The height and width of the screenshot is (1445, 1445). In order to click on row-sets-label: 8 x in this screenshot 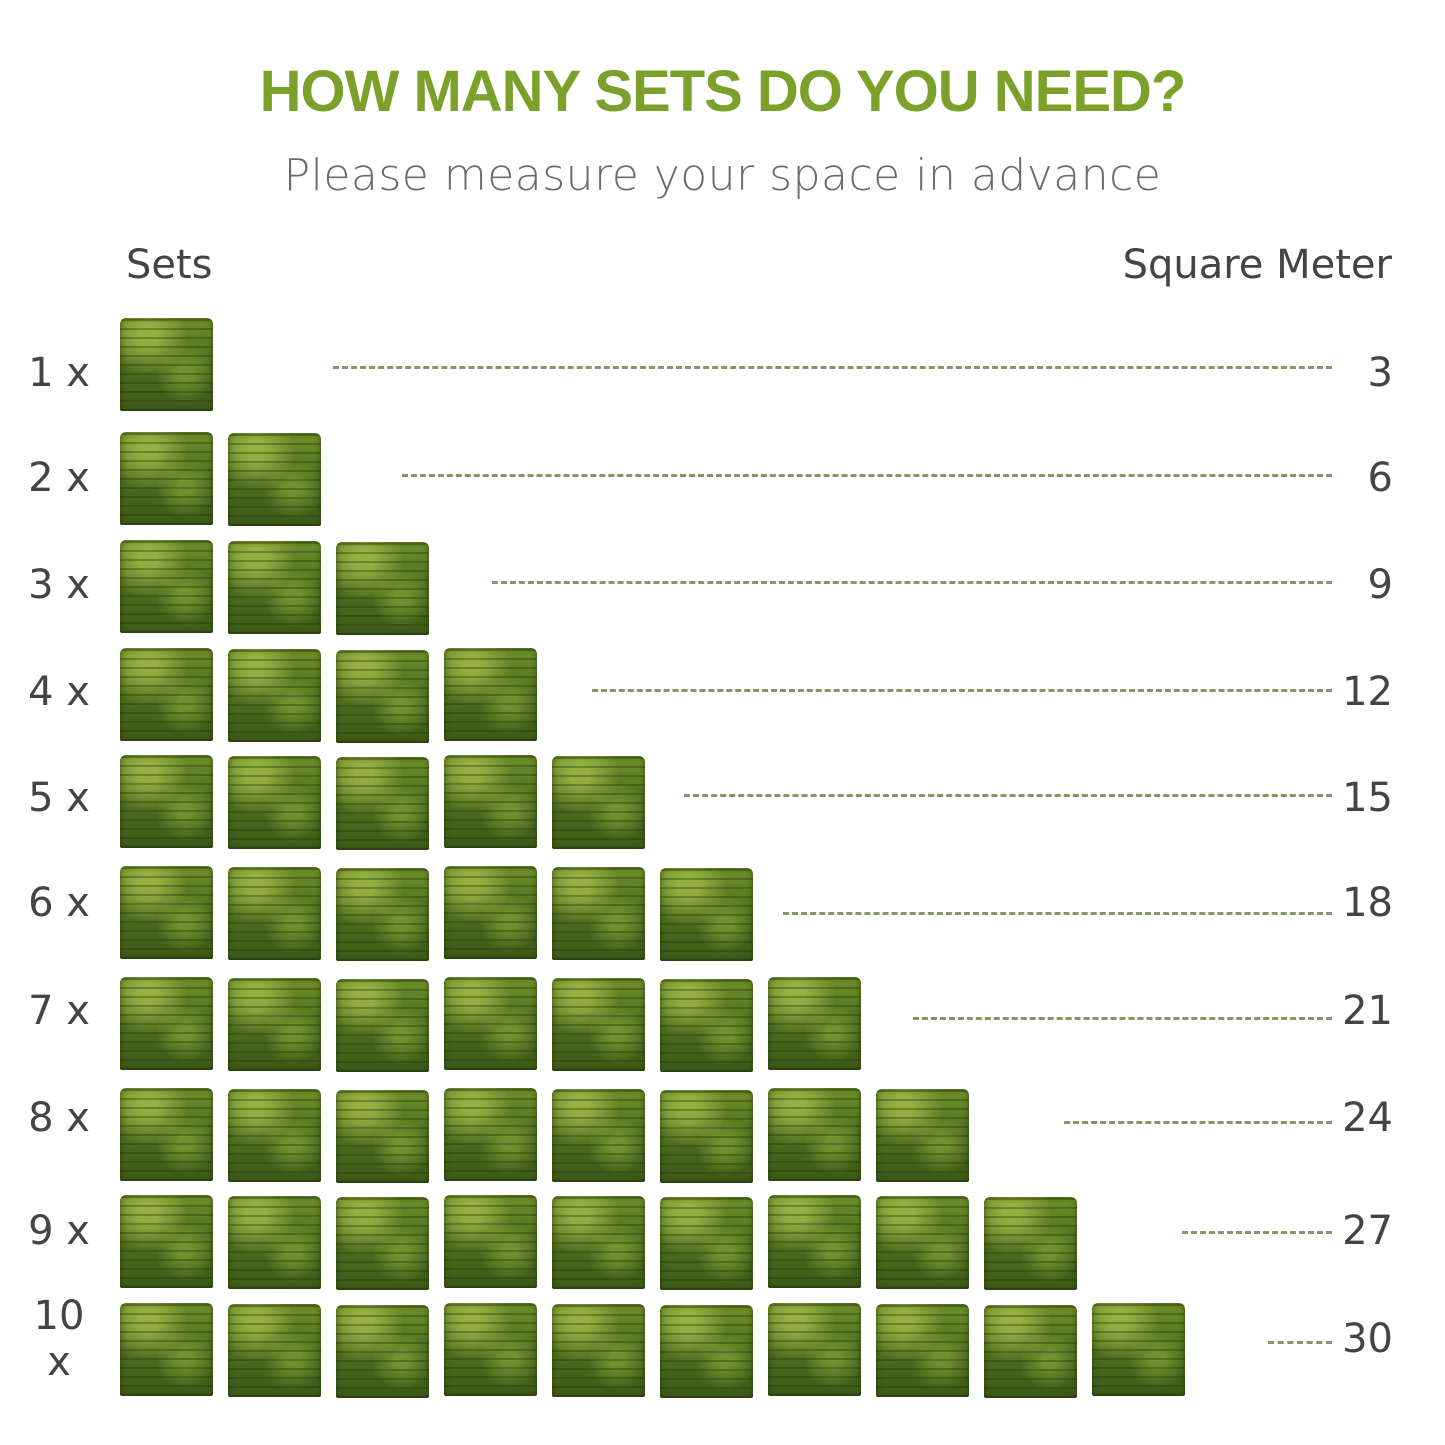, I will do `click(59, 1118)`.